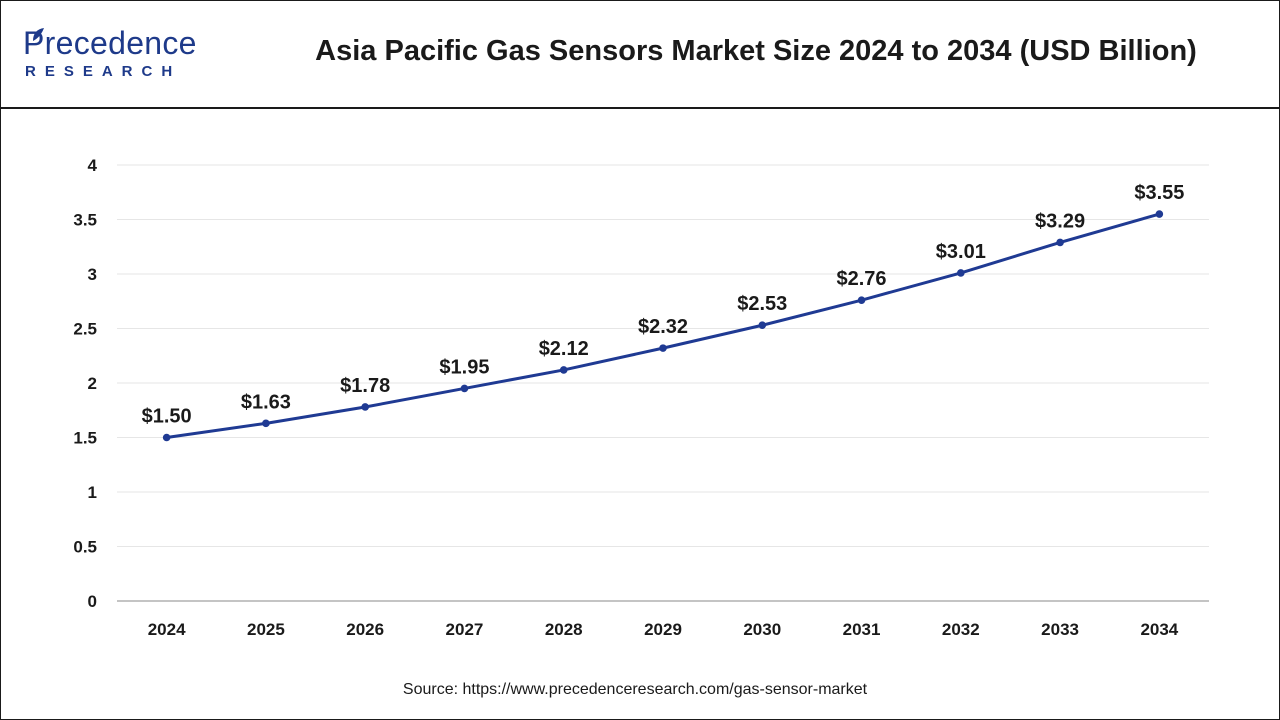 The image size is (1280, 720). What do you see at coordinates (85, 220) in the screenshot?
I see `y-tick-label: 3.5` at bounding box center [85, 220].